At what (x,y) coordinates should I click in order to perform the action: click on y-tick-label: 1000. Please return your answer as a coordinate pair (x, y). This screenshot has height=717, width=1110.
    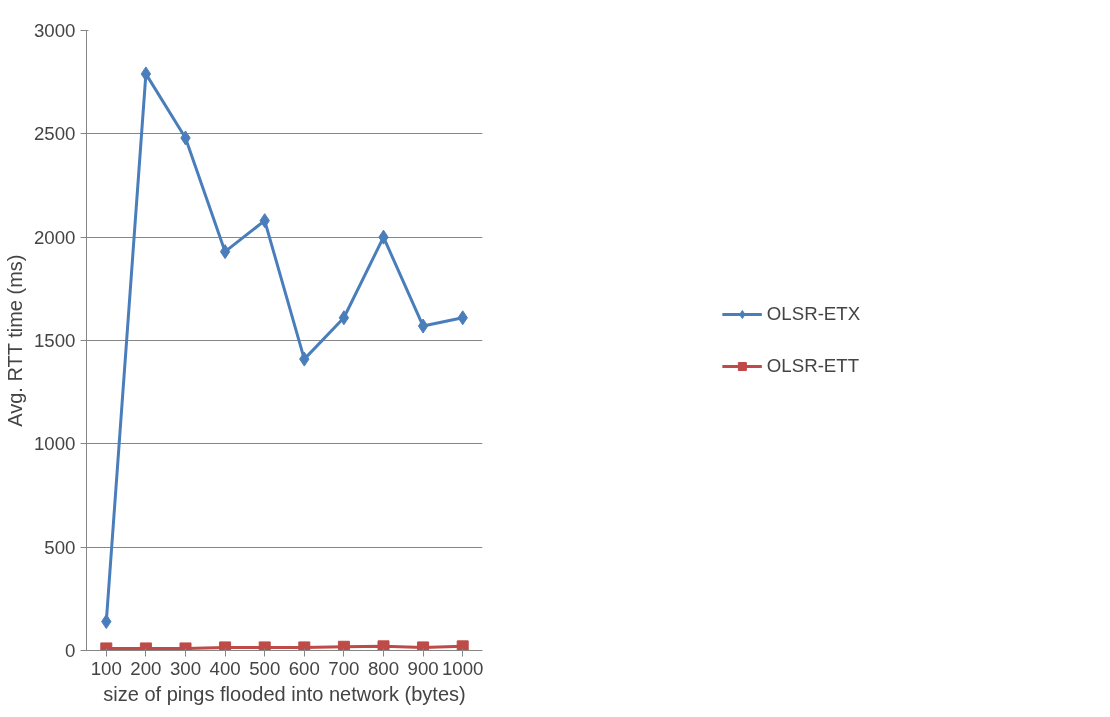
    Looking at the image, I should click on (55, 444).